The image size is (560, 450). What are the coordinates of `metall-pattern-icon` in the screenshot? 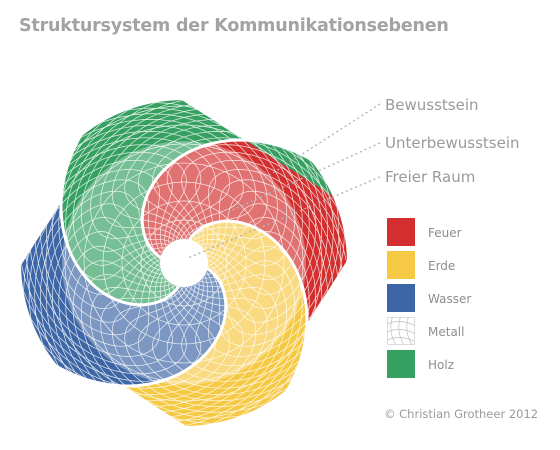 It's located at (401, 331).